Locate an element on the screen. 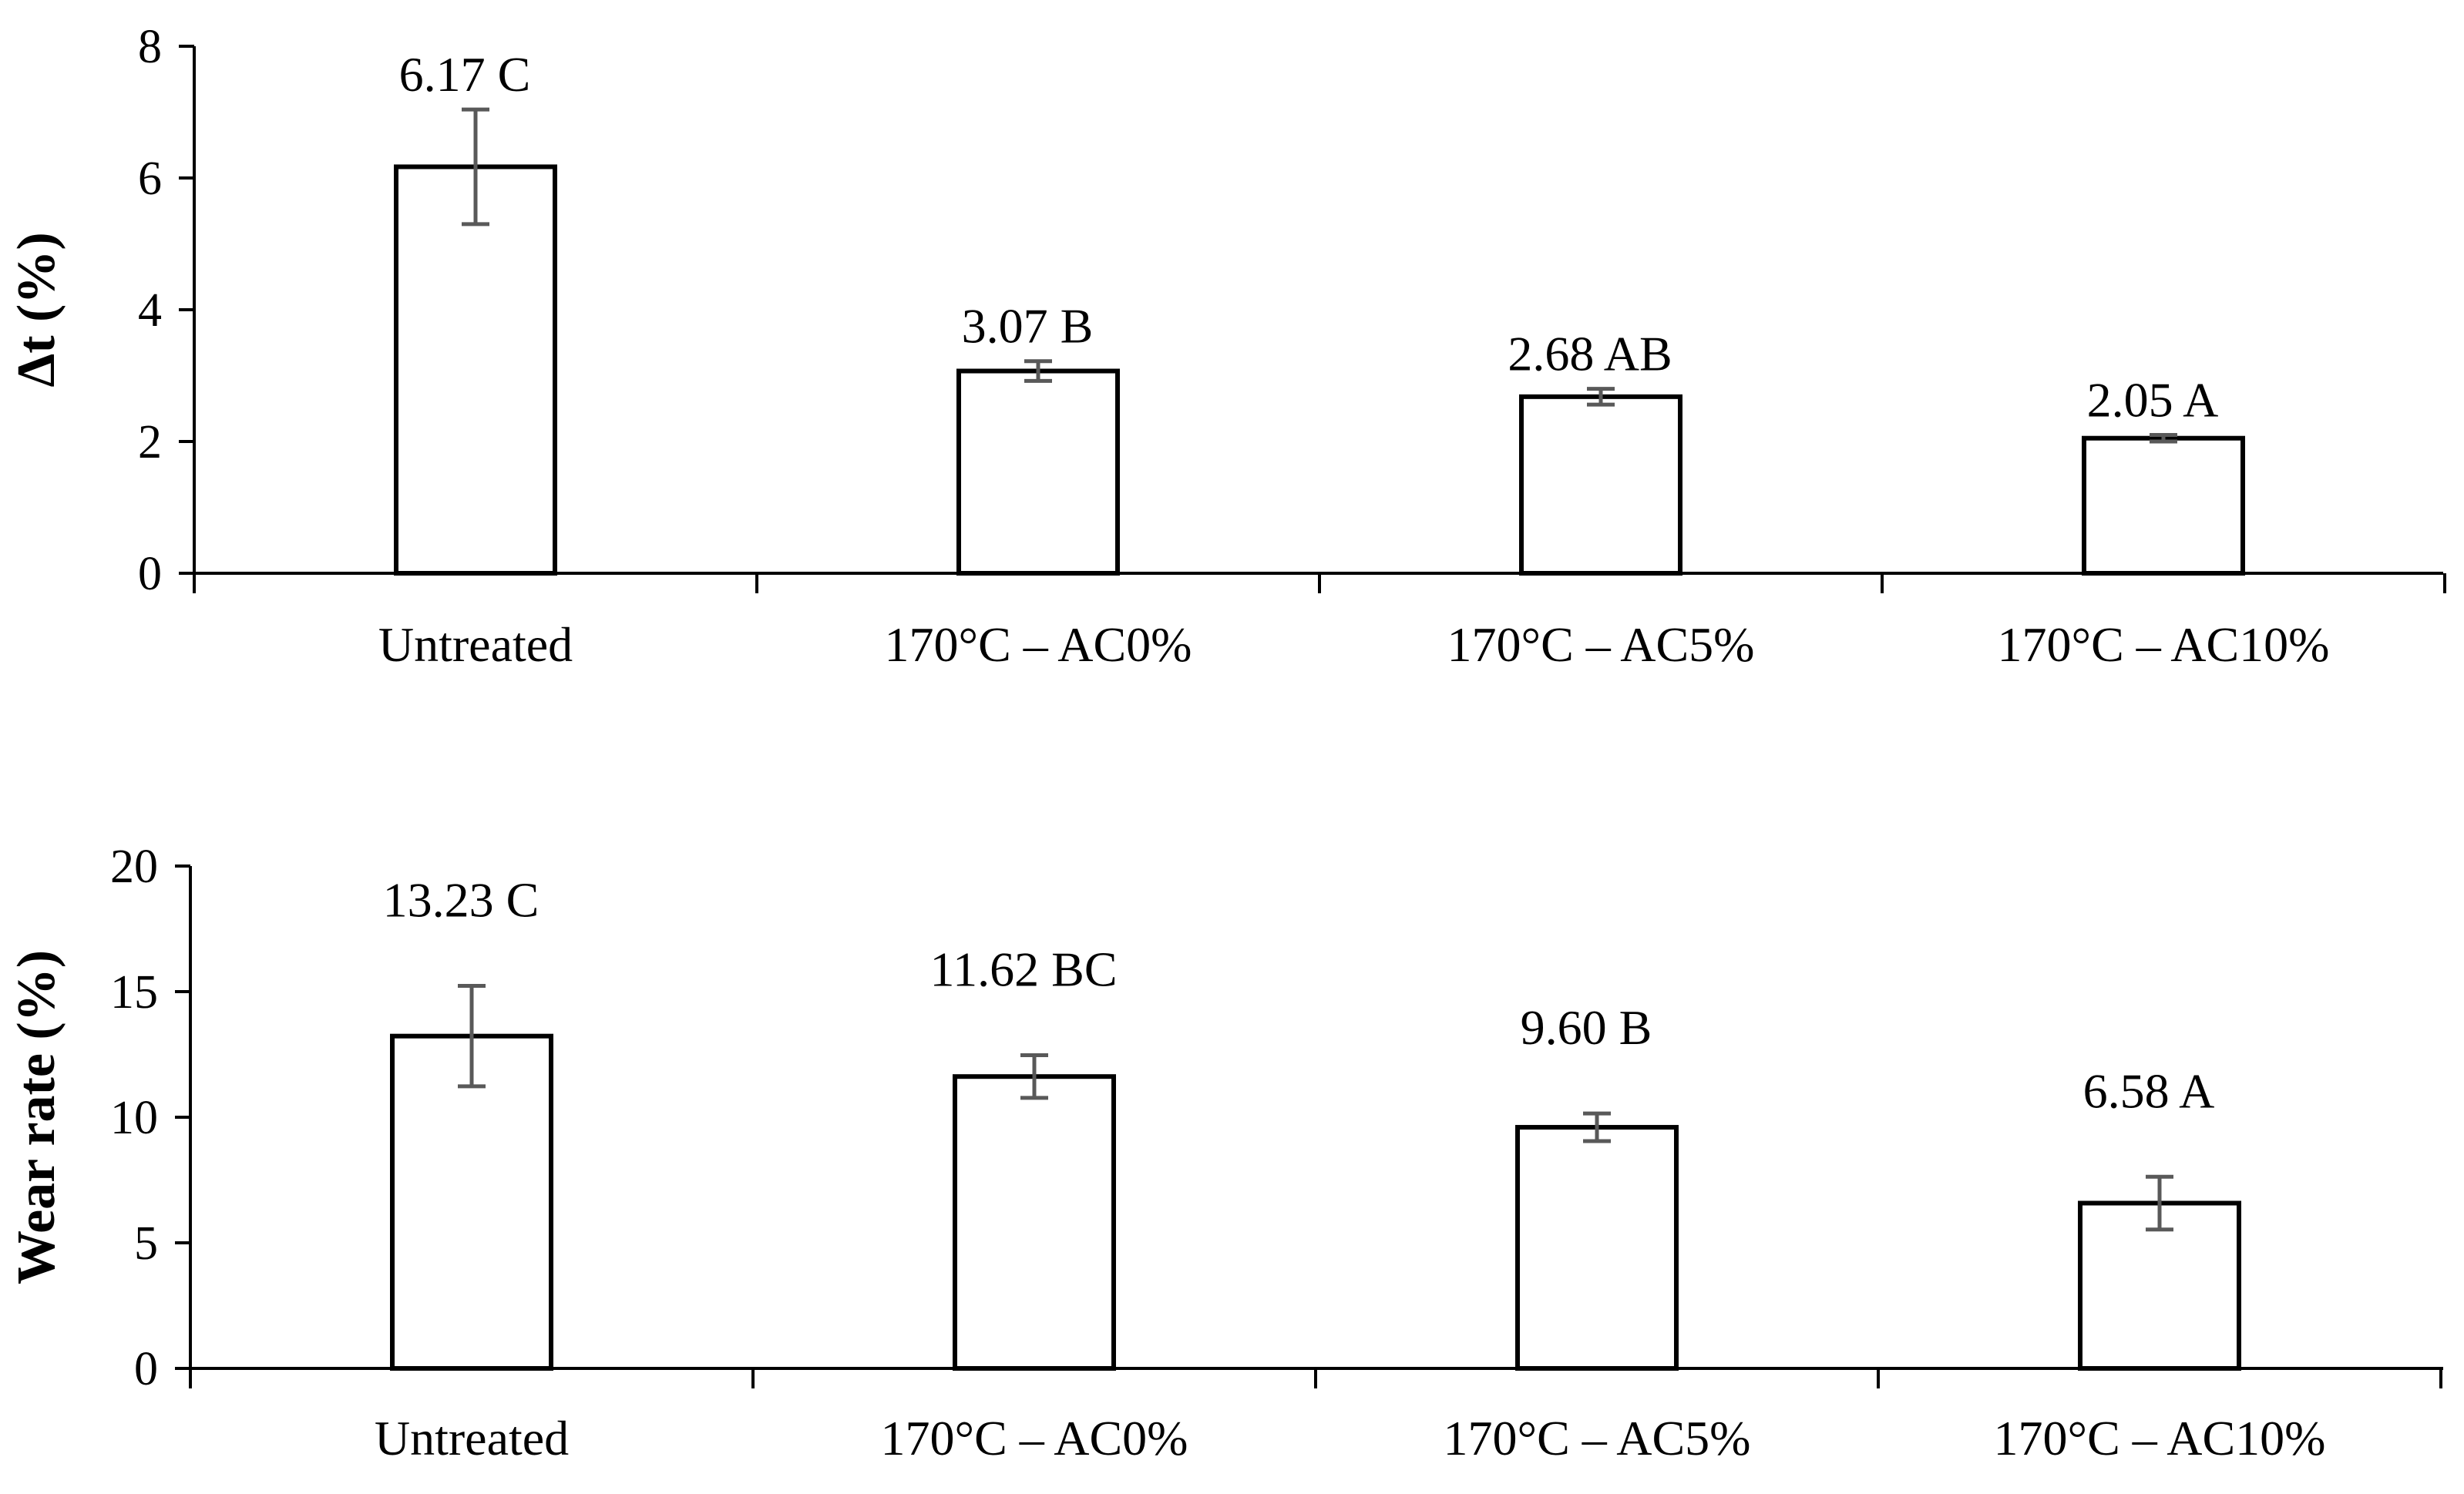  data-label: 2.68 AB is located at coordinates (1590, 354).